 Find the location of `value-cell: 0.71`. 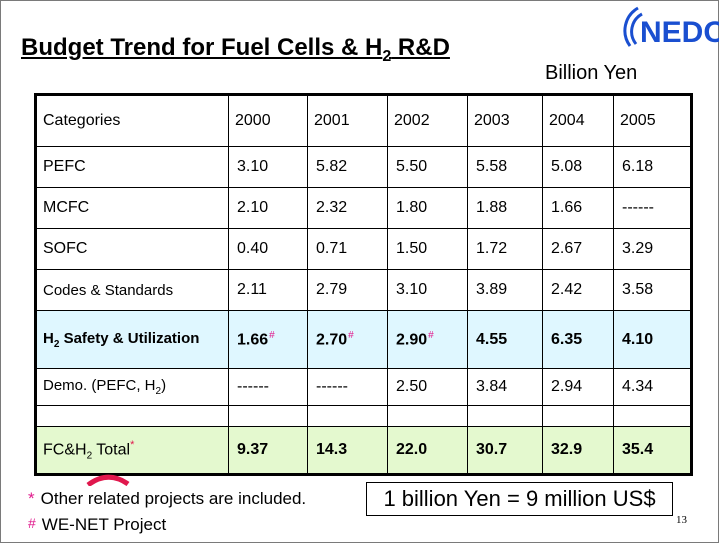

value-cell: 0.71 is located at coordinates (347, 249).